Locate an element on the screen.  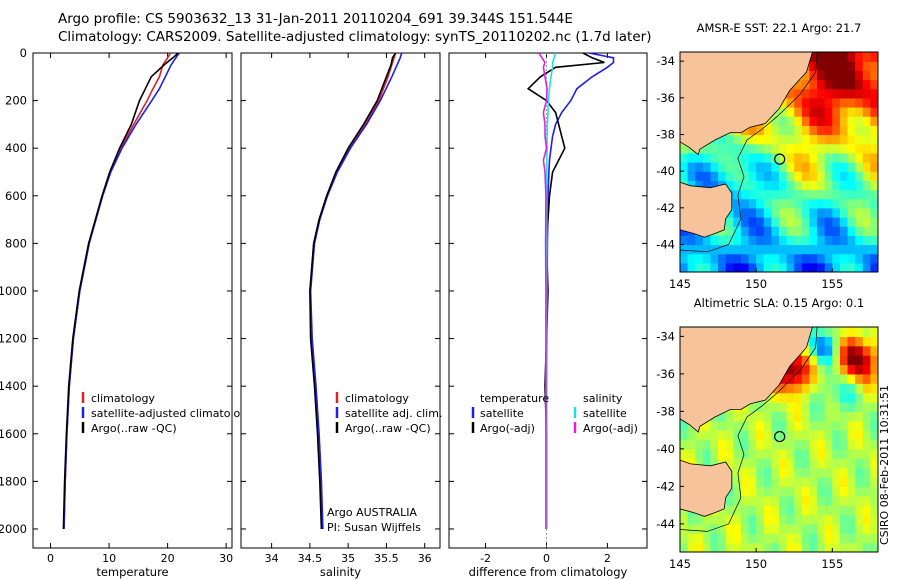
sst_map-shelf-contour is located at coordinates (749, 152).